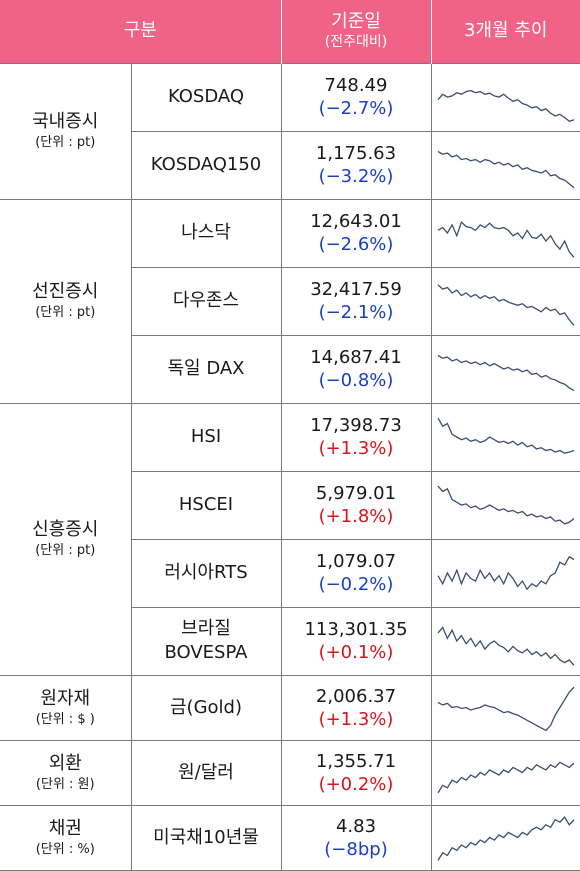 This screenshot has width=580, height=871. What do you see at coordinates (356, 561) in the screenshot?
I see `base-value: 1,079.07` at bounding box center [356, 561].